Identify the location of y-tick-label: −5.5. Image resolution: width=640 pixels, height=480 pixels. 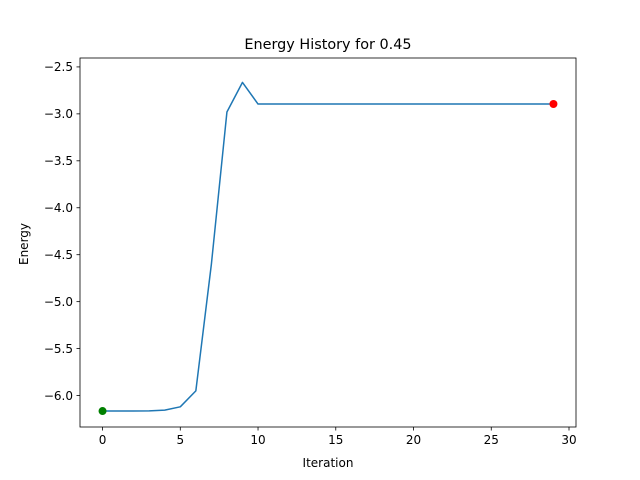
(58, 349).